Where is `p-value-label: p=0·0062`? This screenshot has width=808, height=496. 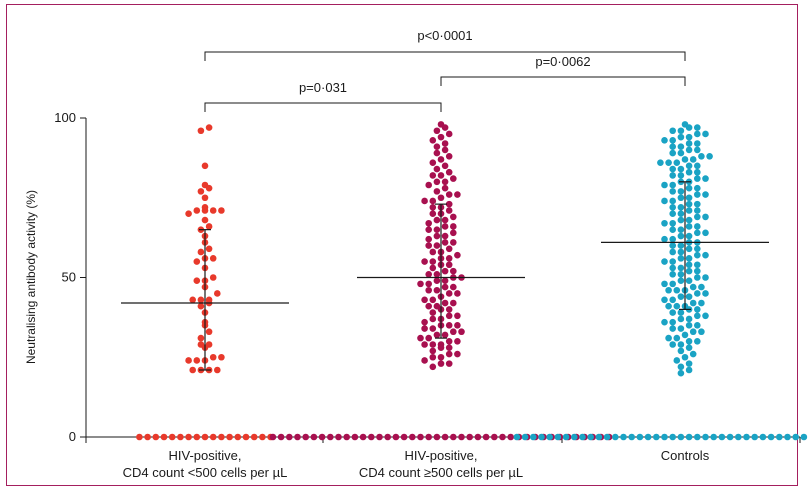
p-value-label: p=0·0062 is located at coordinates (562, 61).